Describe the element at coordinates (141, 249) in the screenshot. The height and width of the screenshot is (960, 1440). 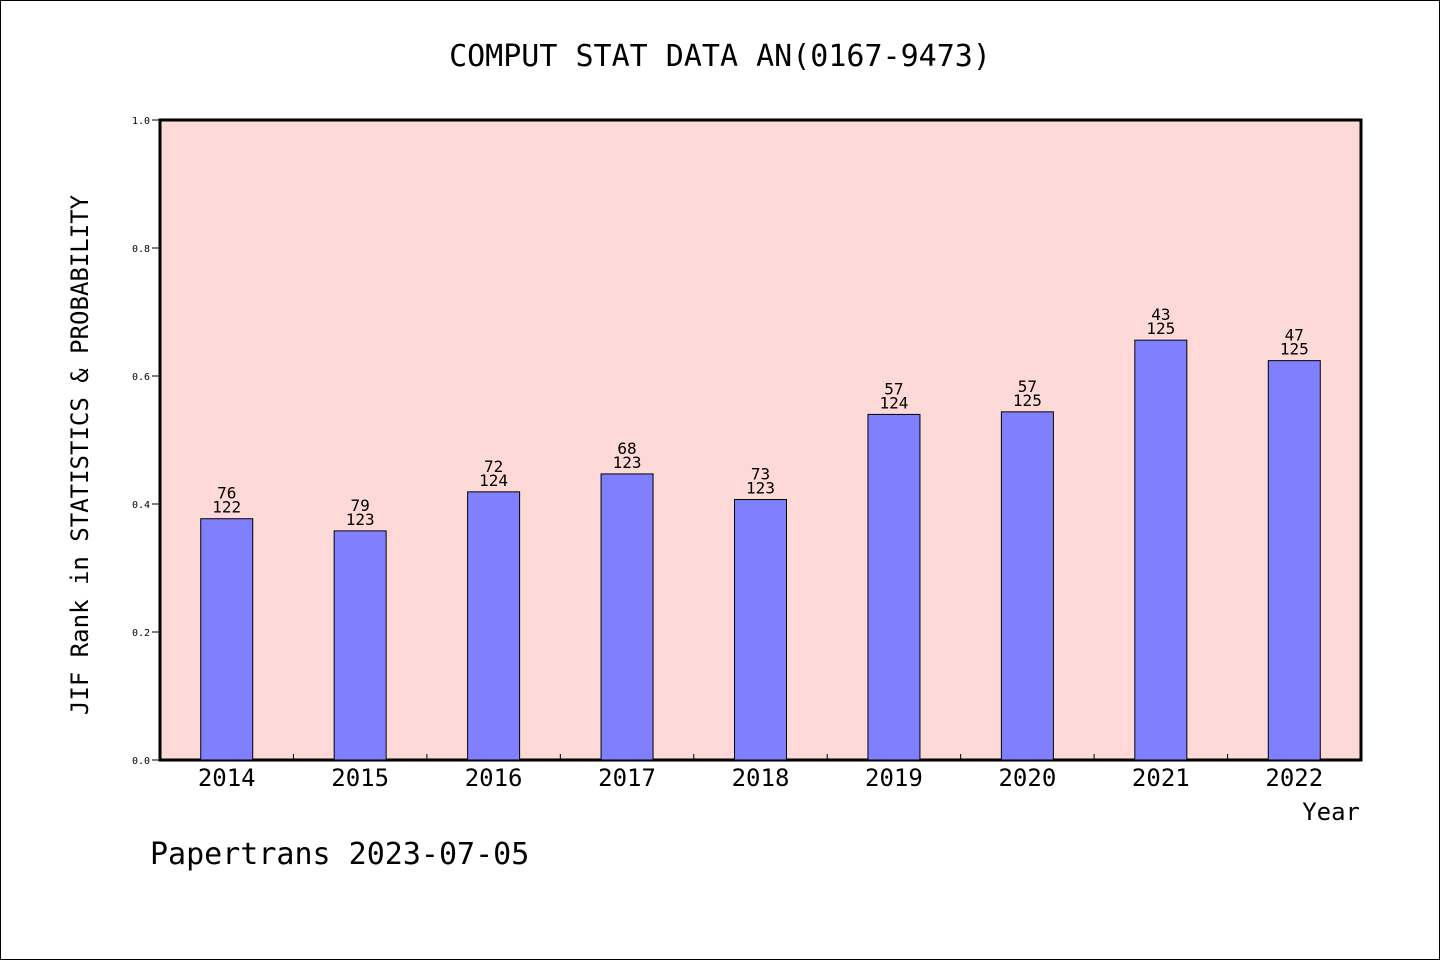
I see `y-tick-label: 0.8` at that location.